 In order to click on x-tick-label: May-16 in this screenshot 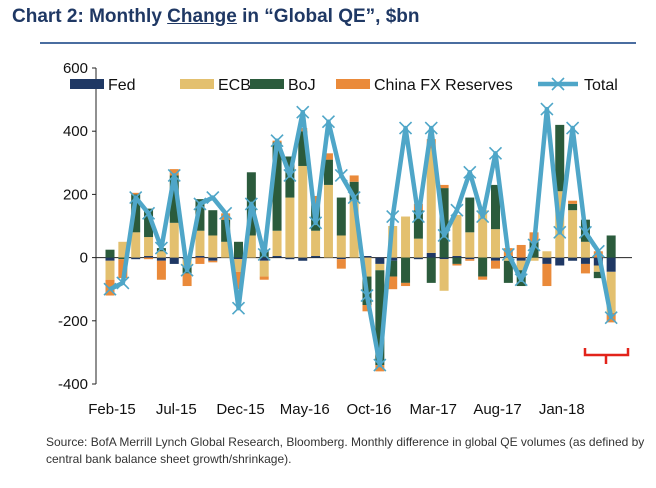, I will do `click(305, 409)`.